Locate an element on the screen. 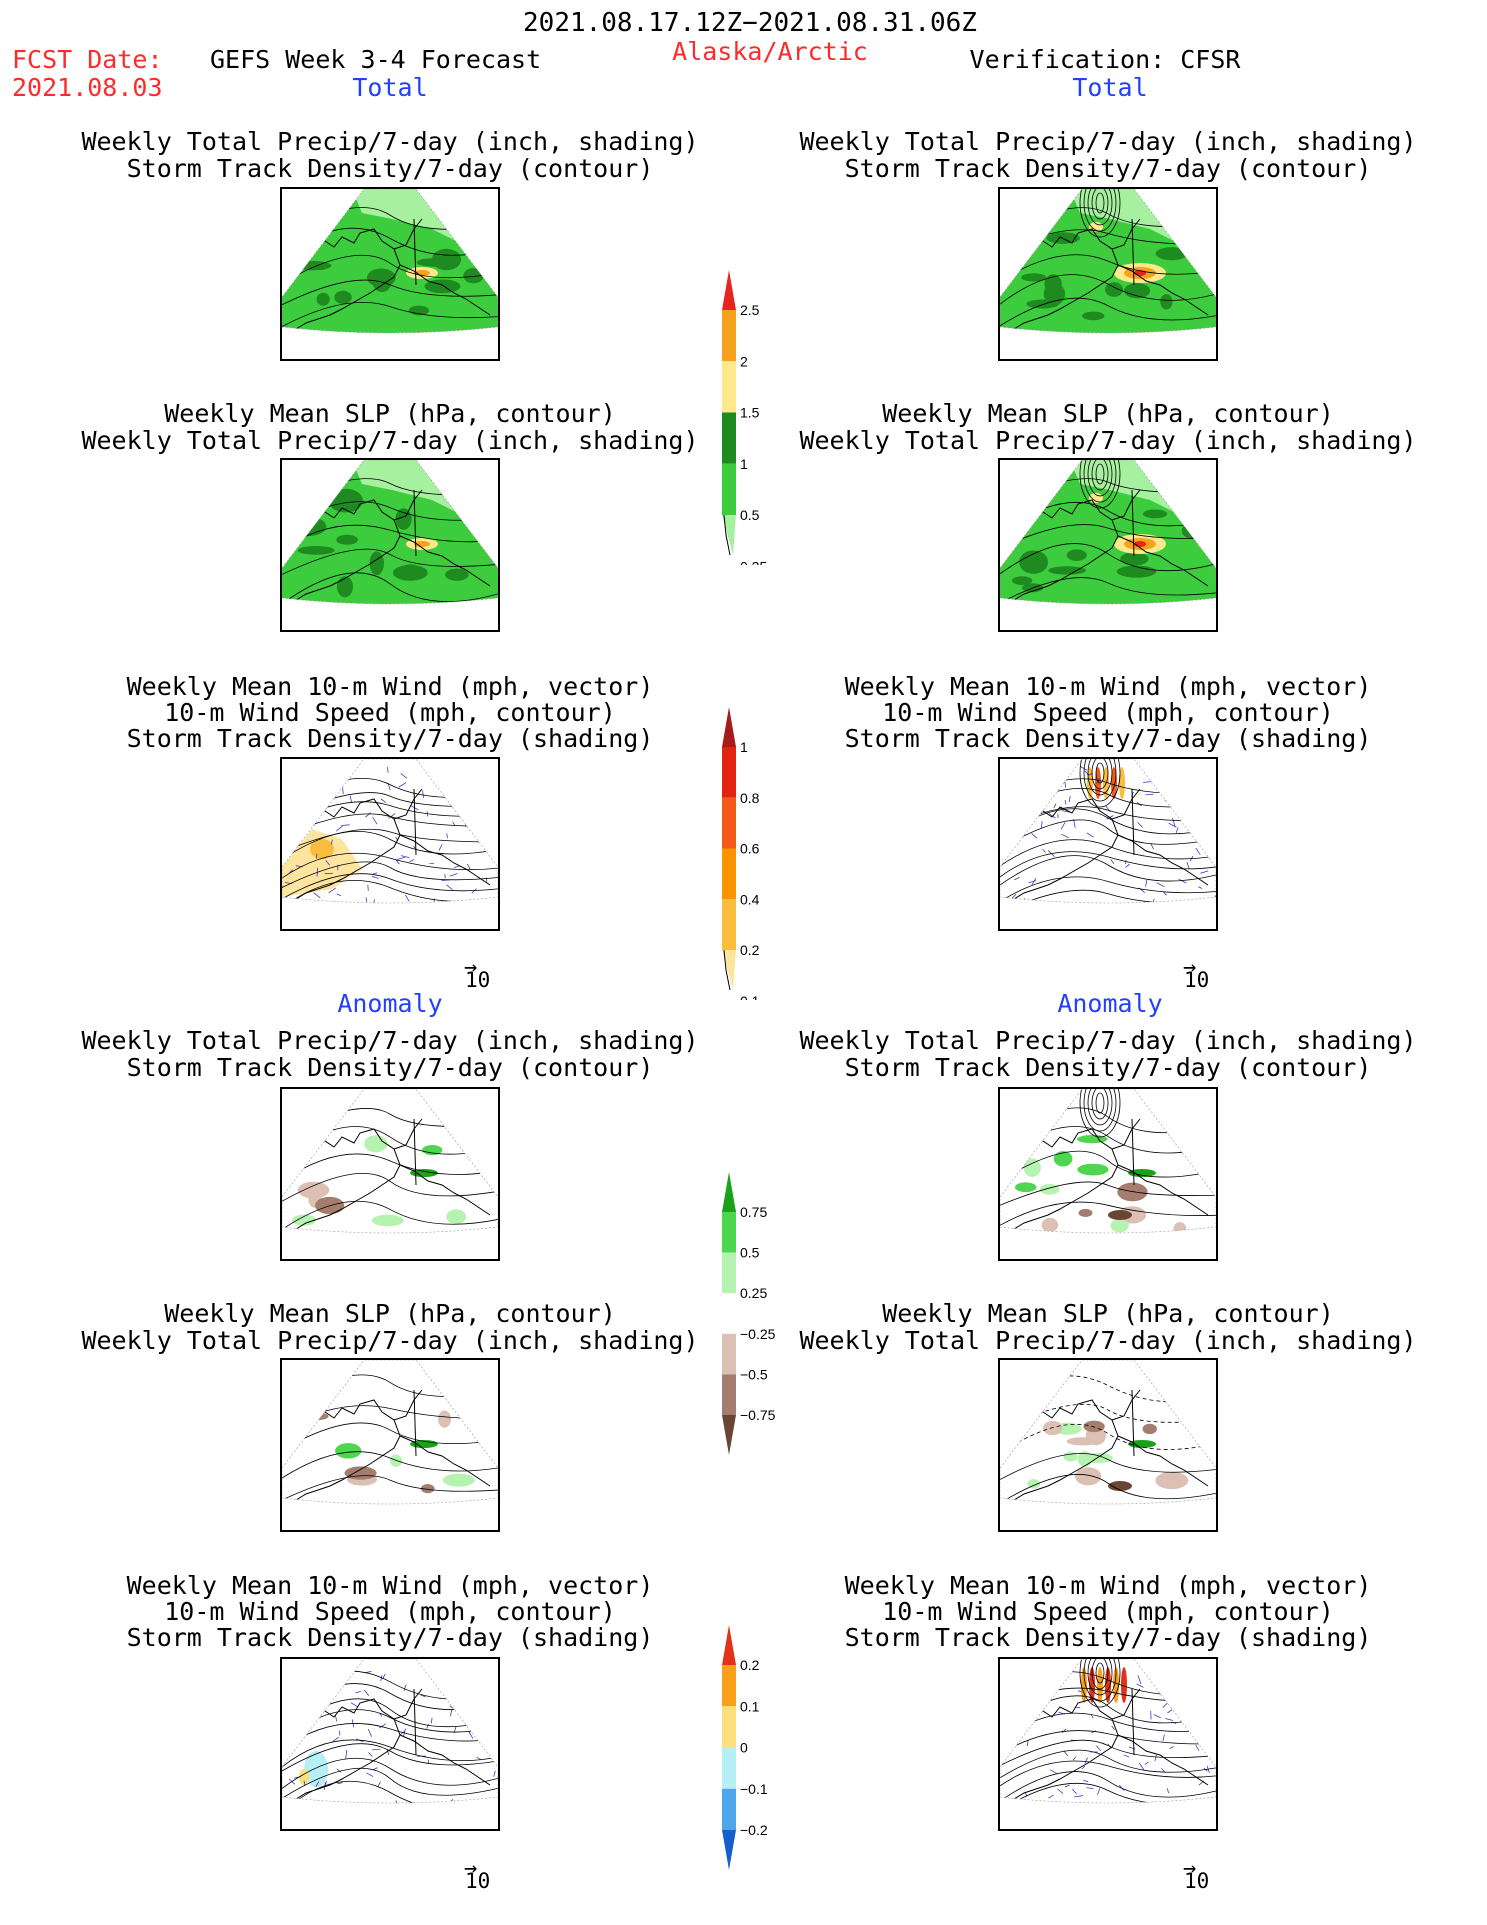 The height and width of the screenshot is (1925, 1487). title-r6-a: Weekly Mean 10-m Wind (mph, vector) is located at coordinates (1108, 1585).